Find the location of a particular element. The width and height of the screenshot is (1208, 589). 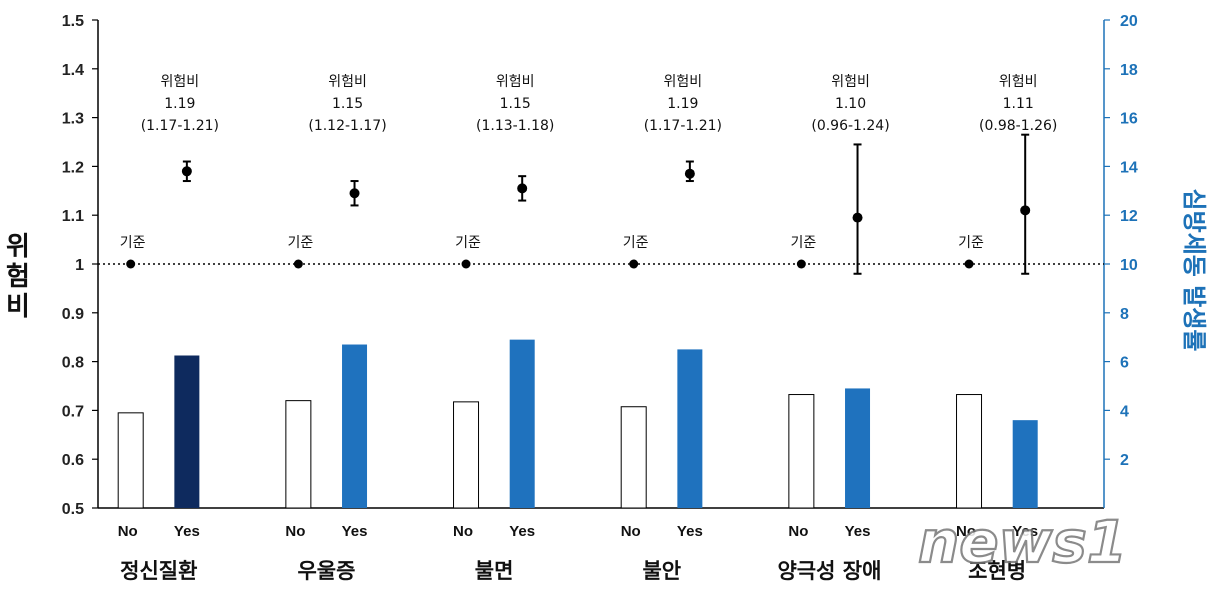

watermark-logo: news1 is located at coordinates (1022, 542).